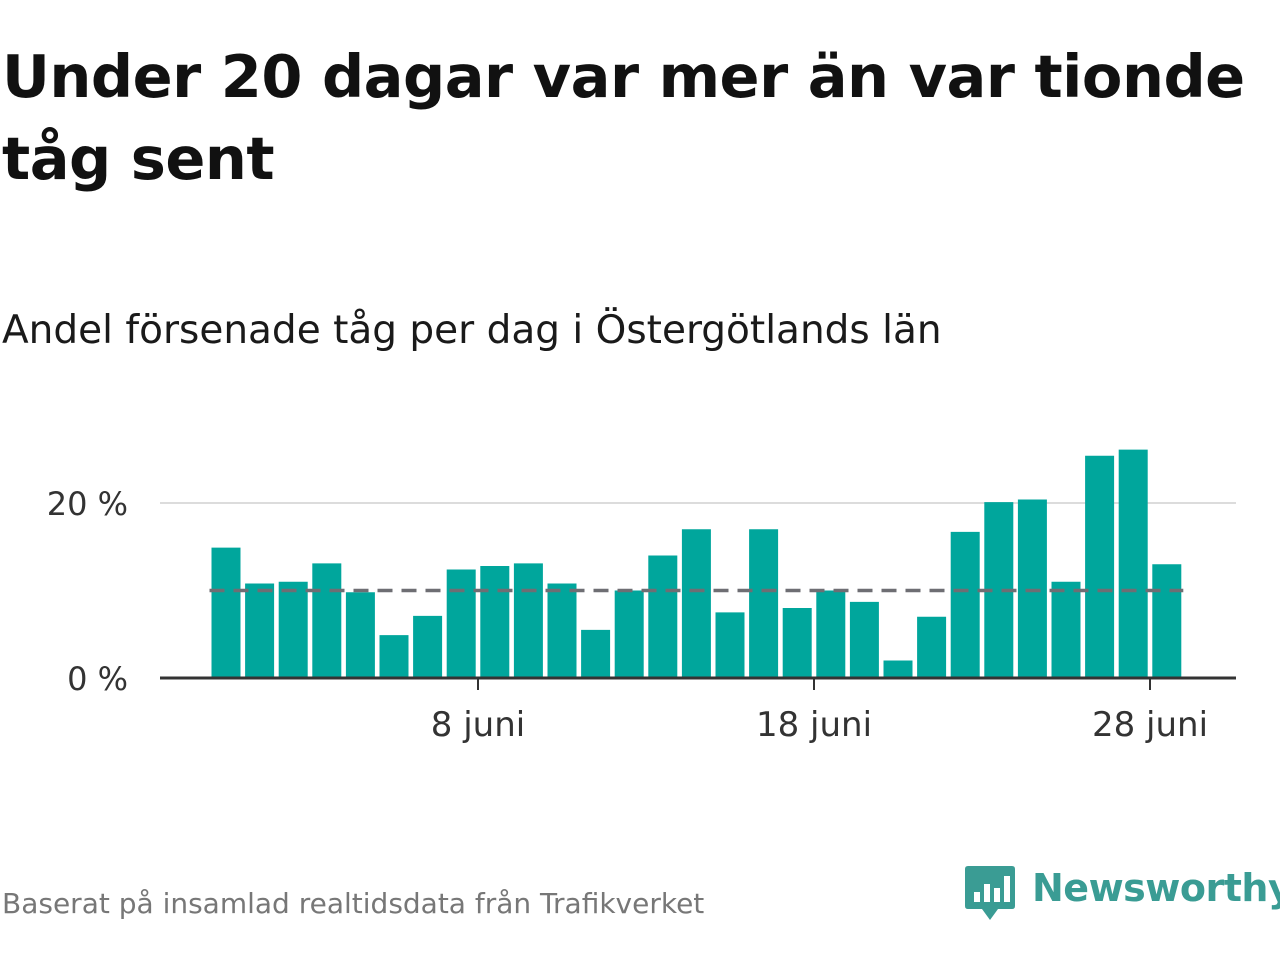  Describe the element at coordinates (1150, 725) in the screenshot. I see `x-tick-label: 28 juni` at that location.